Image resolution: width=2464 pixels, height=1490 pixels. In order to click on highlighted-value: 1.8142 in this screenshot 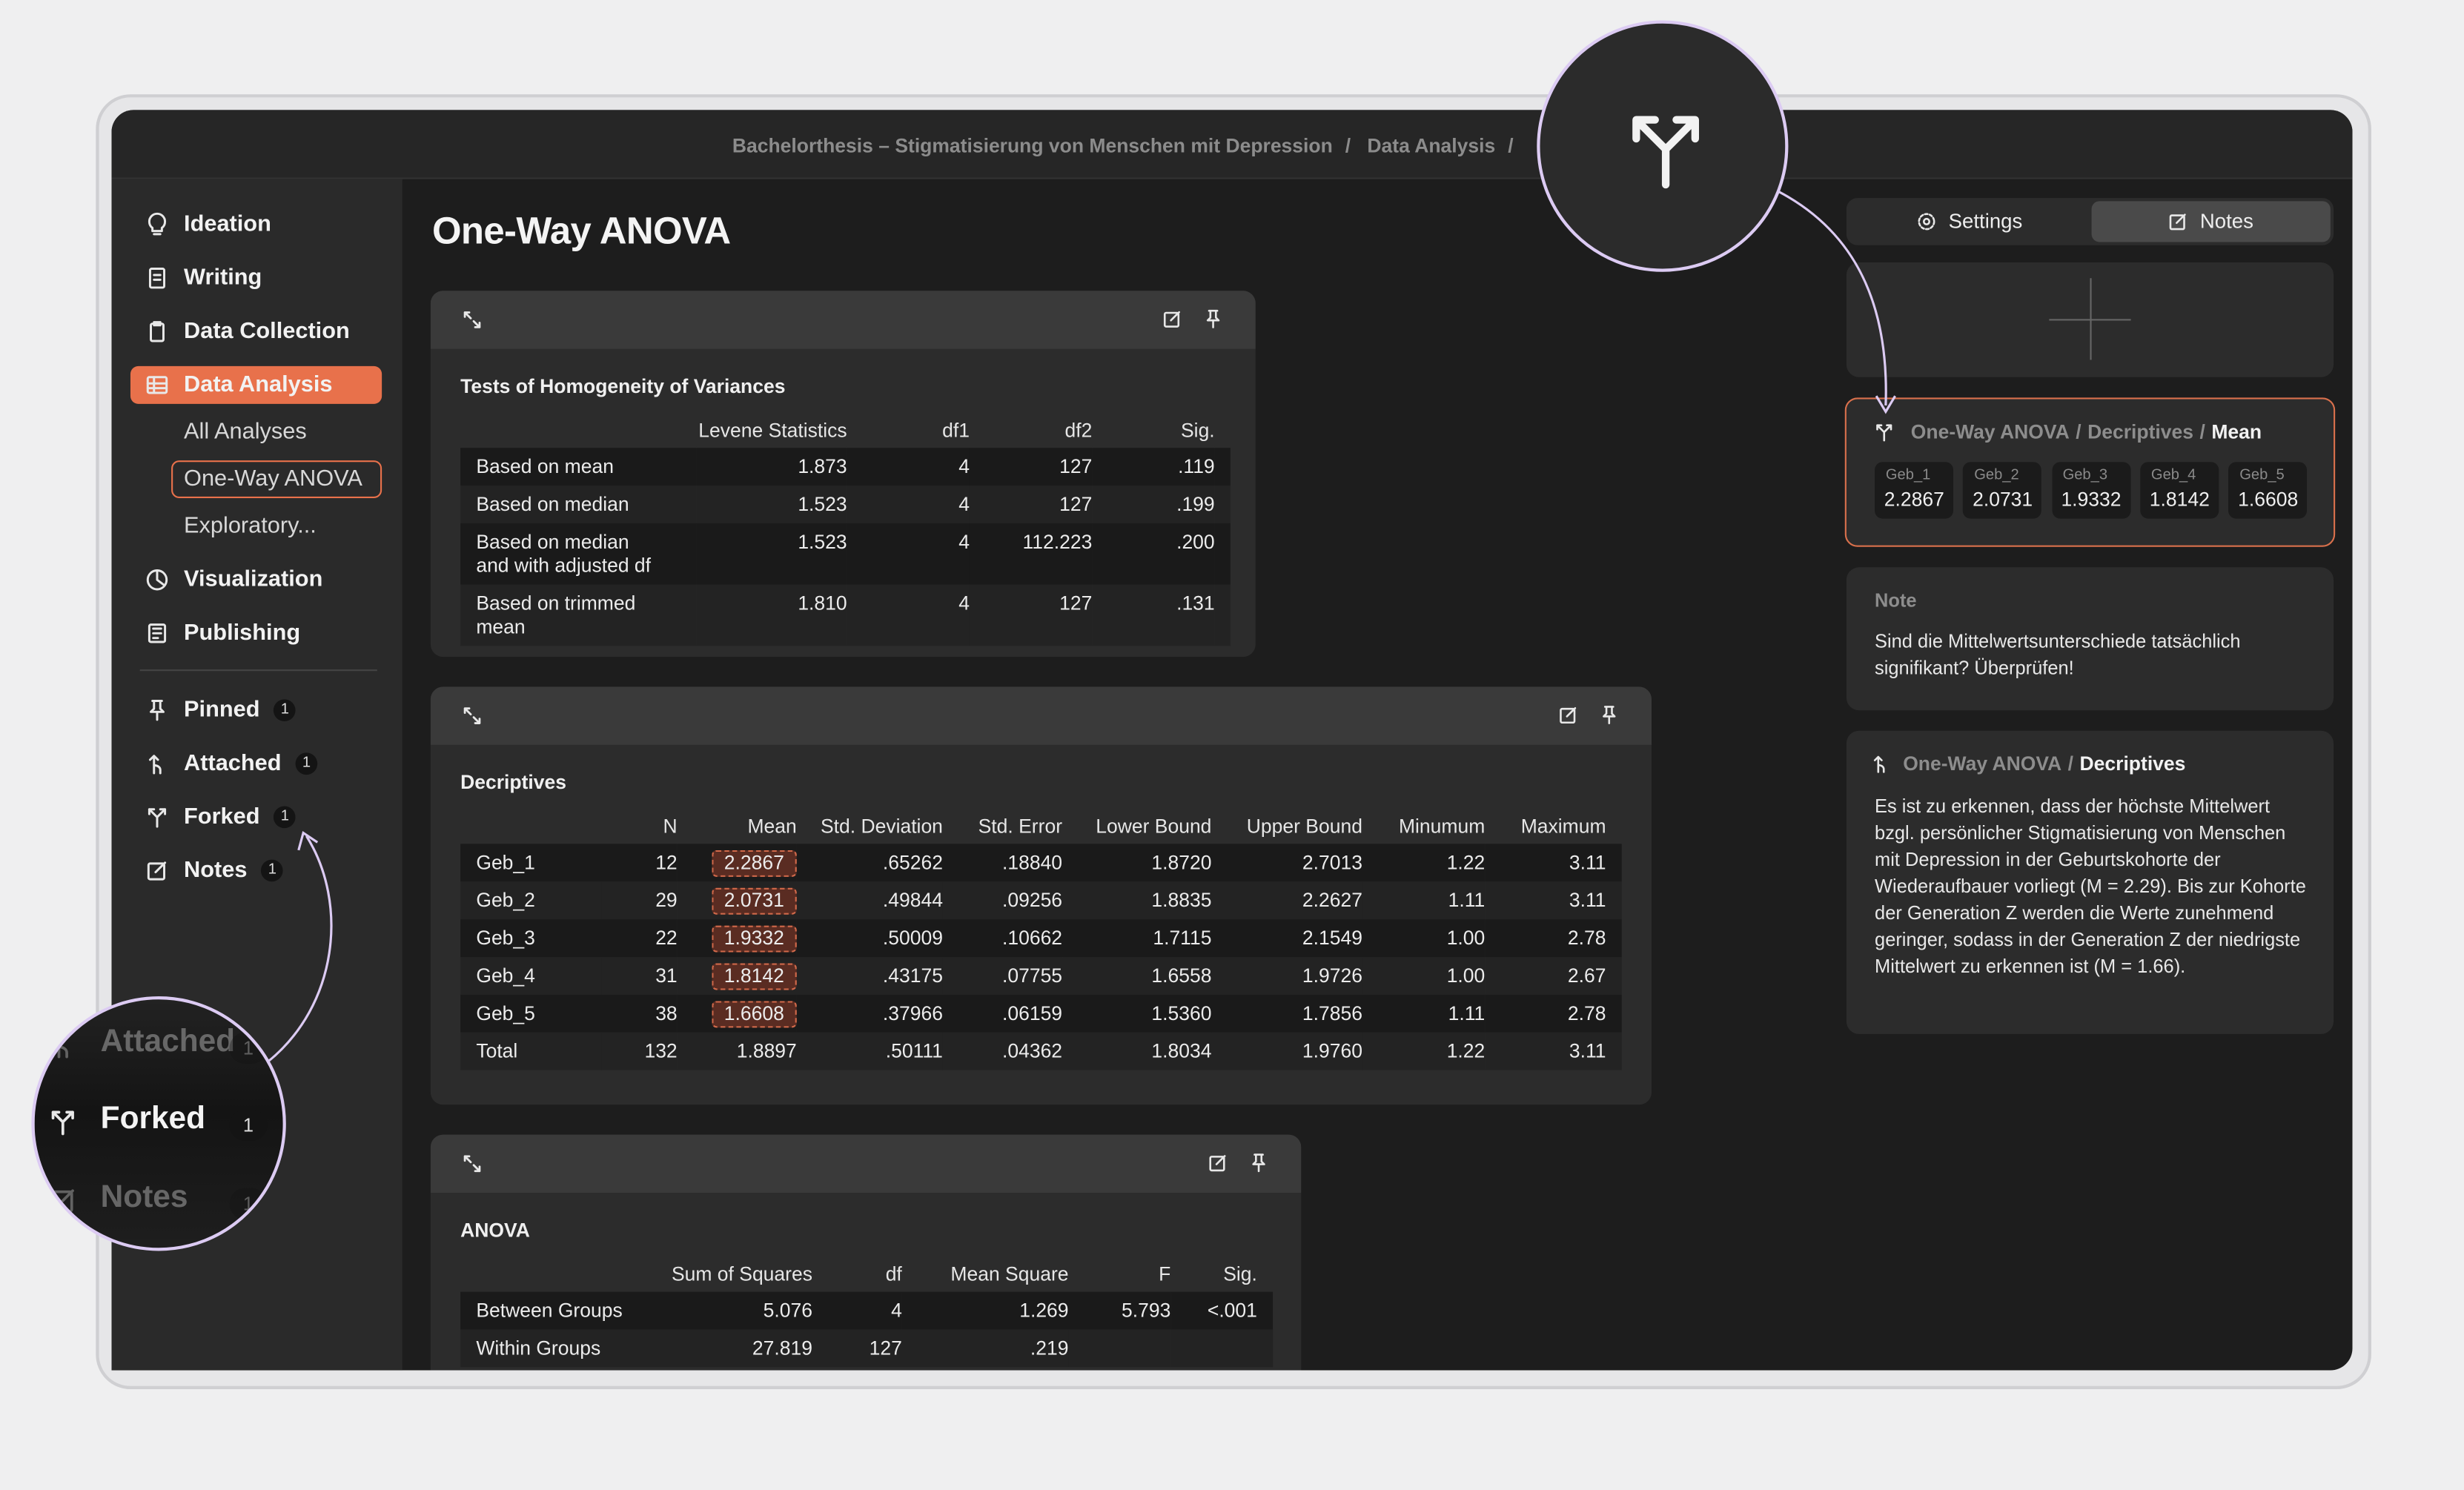, I will do `click(754, 976)`.